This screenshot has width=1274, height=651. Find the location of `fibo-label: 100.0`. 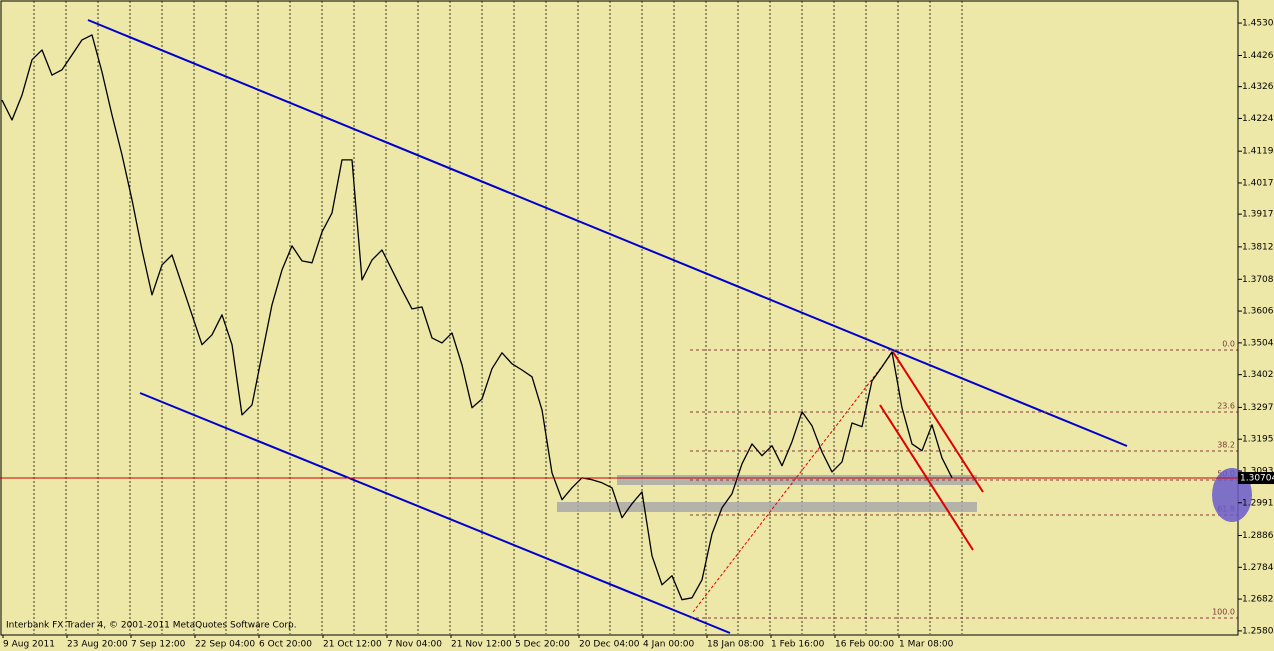

fibo-label: 100.0 is located at coordinates (1223, 612).